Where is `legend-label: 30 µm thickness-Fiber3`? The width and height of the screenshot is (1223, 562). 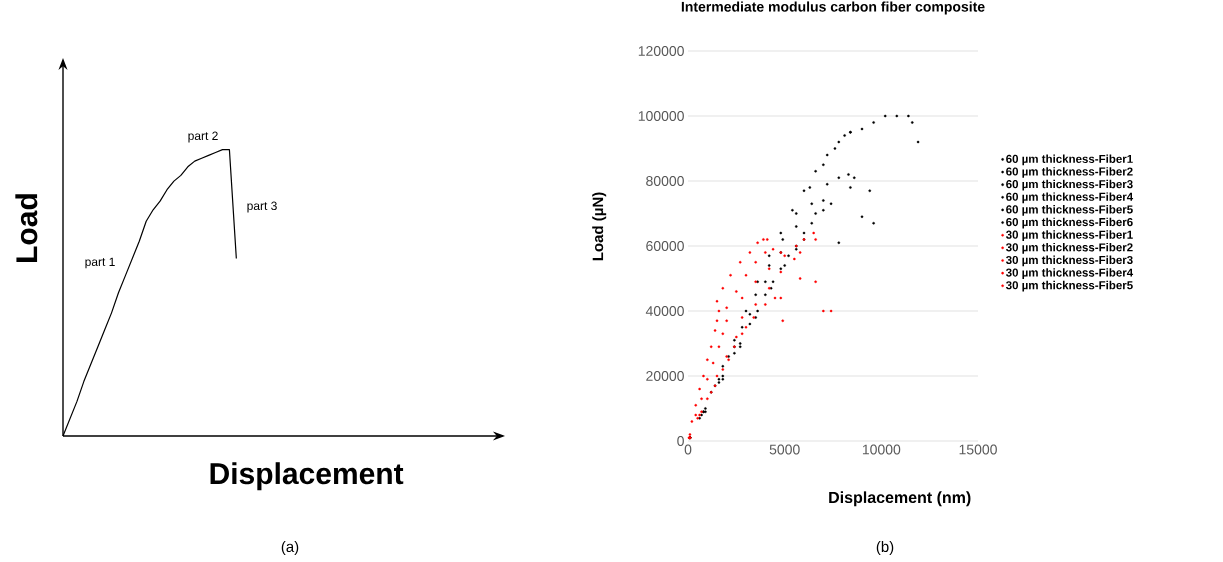 legend-label: 30 µm thickness-Fiber3 is located at coordinates (1069, 261).